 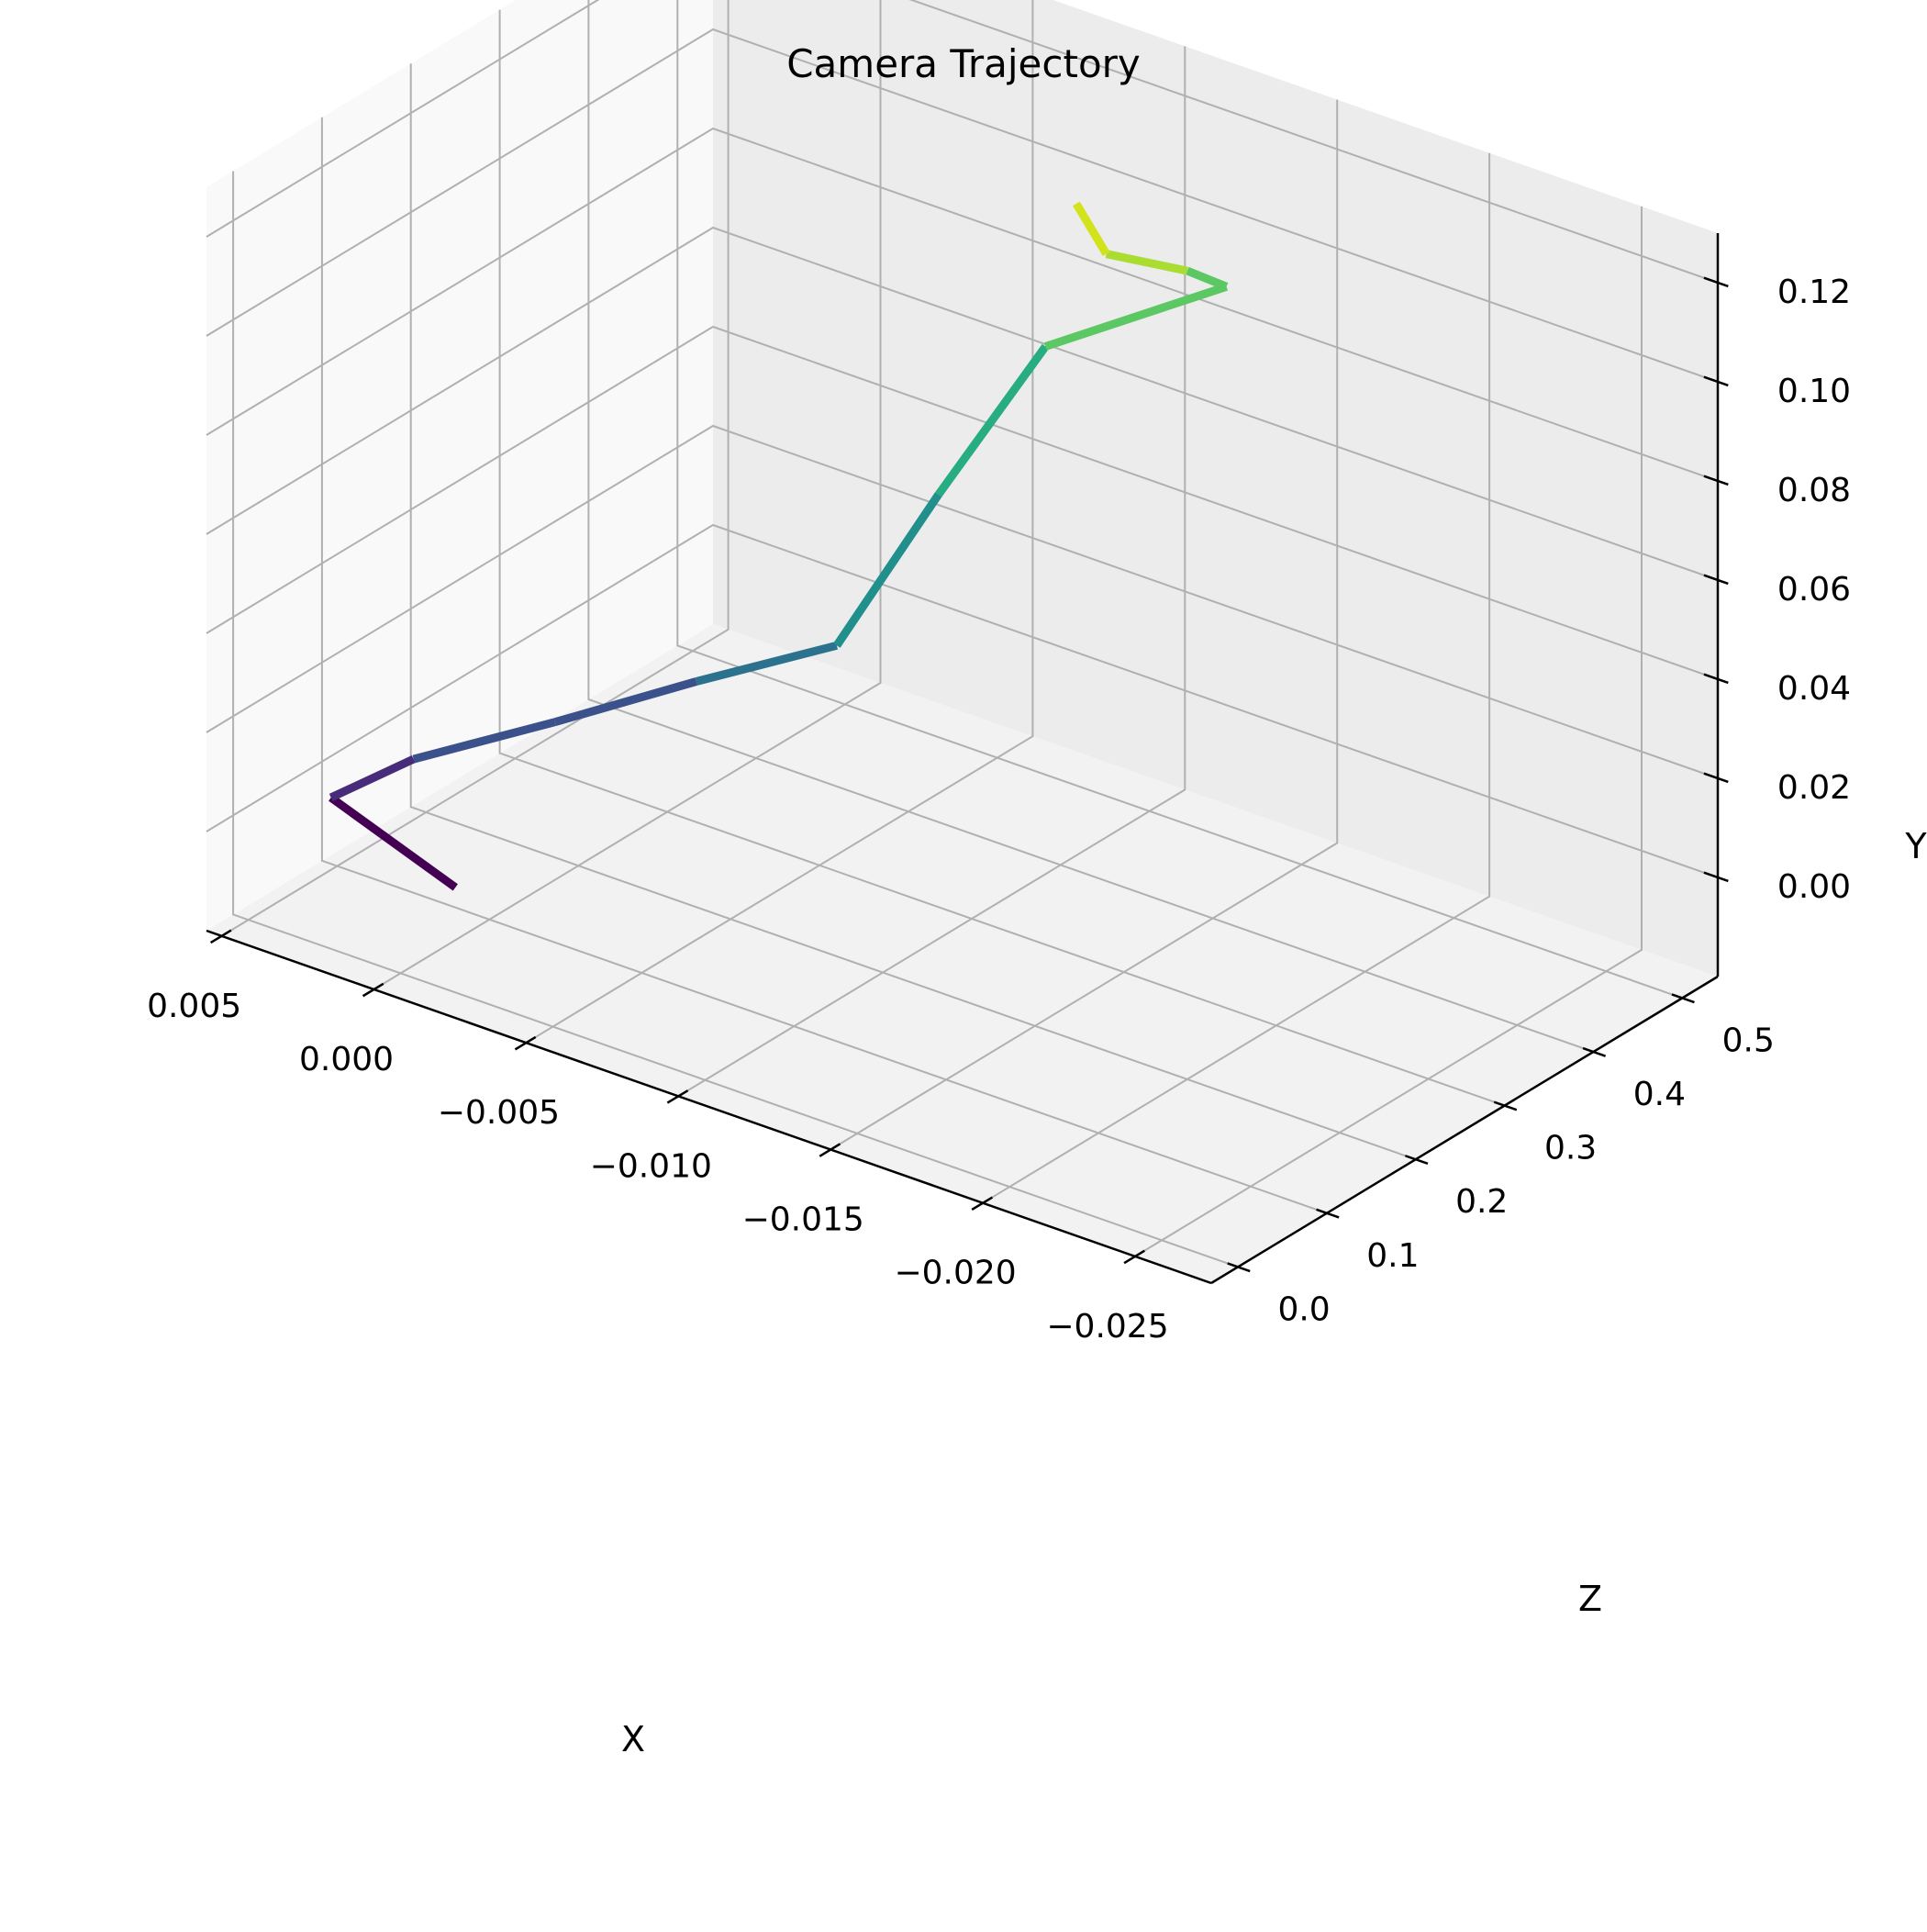 I want to click on y-axis-label: Y, so click(x=1915, y=846).